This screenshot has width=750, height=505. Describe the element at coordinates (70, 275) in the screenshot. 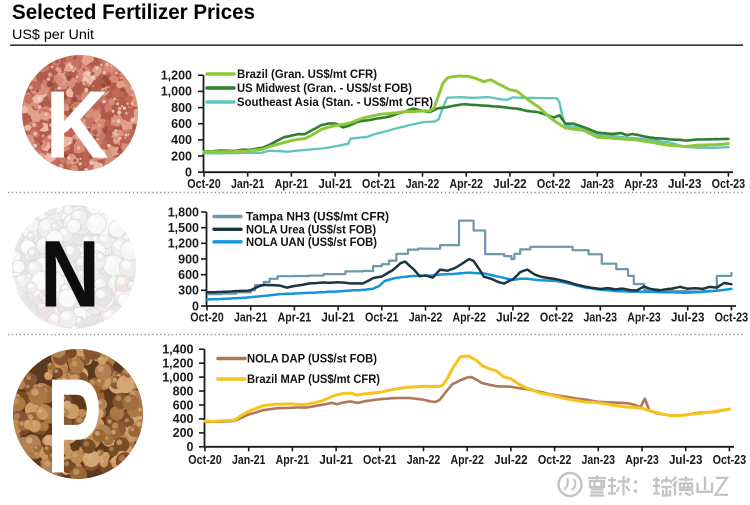

I see `svg-text: N` at that location.